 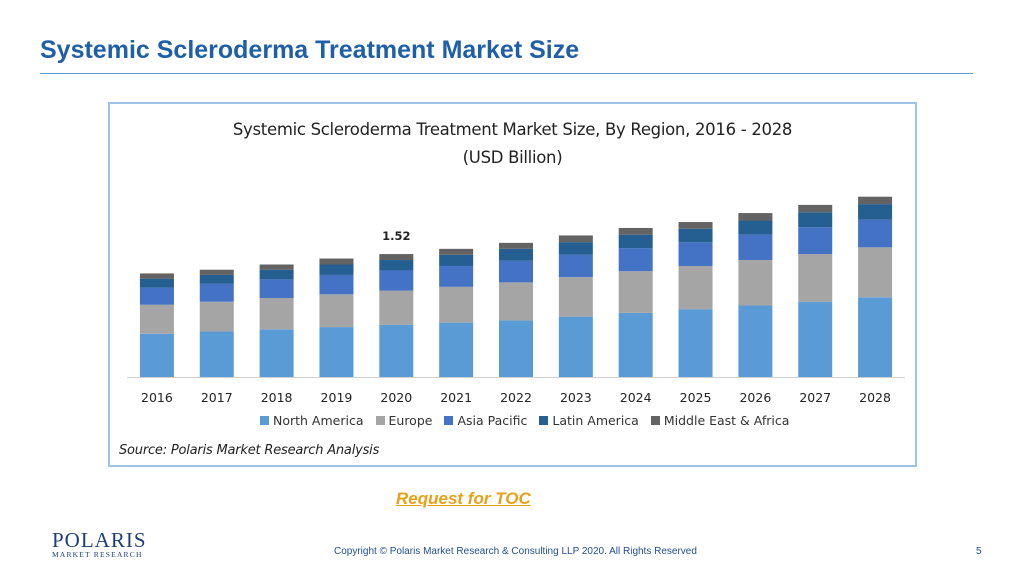 I want to click on legend-item: Europe, so click(x=404, y=420).